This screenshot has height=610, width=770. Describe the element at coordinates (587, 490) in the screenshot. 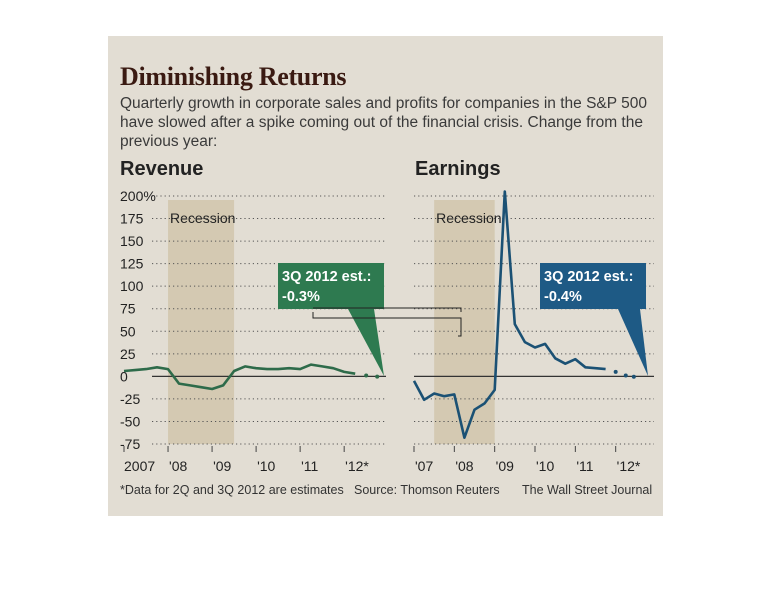

I see `publisher-credit: The Wall Street Journal` at that location.